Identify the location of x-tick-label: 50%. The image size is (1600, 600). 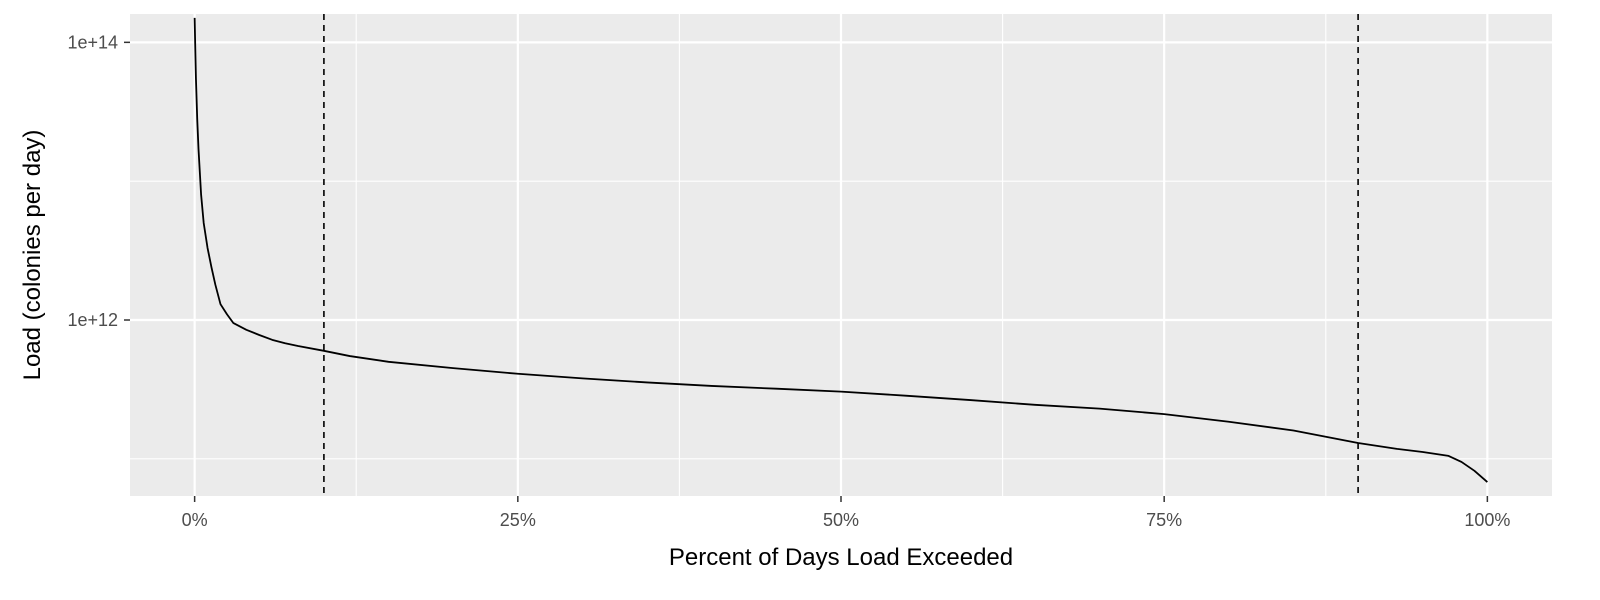
(841, 520).